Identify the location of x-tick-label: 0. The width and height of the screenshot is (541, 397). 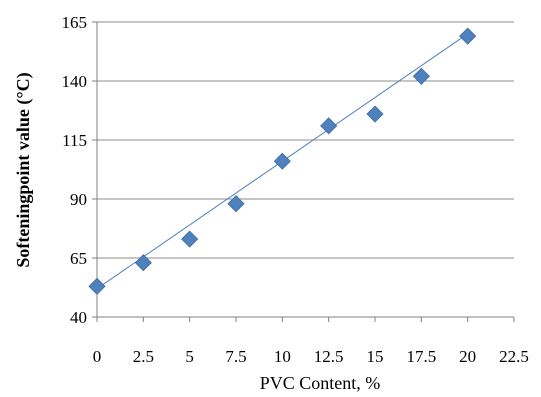
(97, 356).